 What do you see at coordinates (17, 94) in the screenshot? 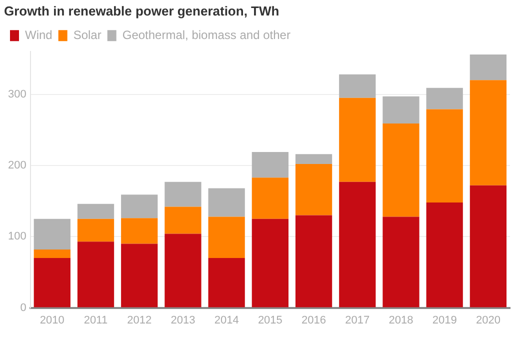
I see `y-tick-label: 300` at bounding box center [17, 94].